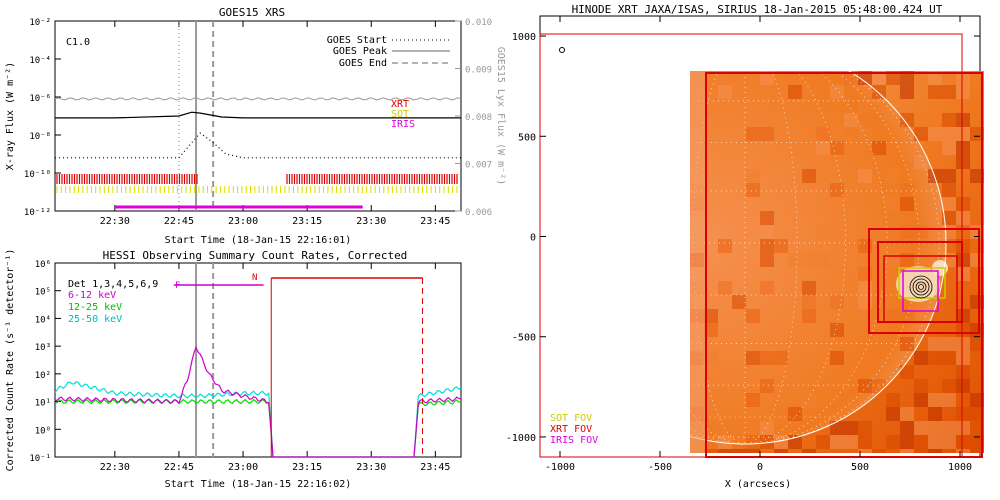  Describe the element at coordinates (43, 320) in the screenshot. I see `hessi-ytick-label: 10⁴` at that location.